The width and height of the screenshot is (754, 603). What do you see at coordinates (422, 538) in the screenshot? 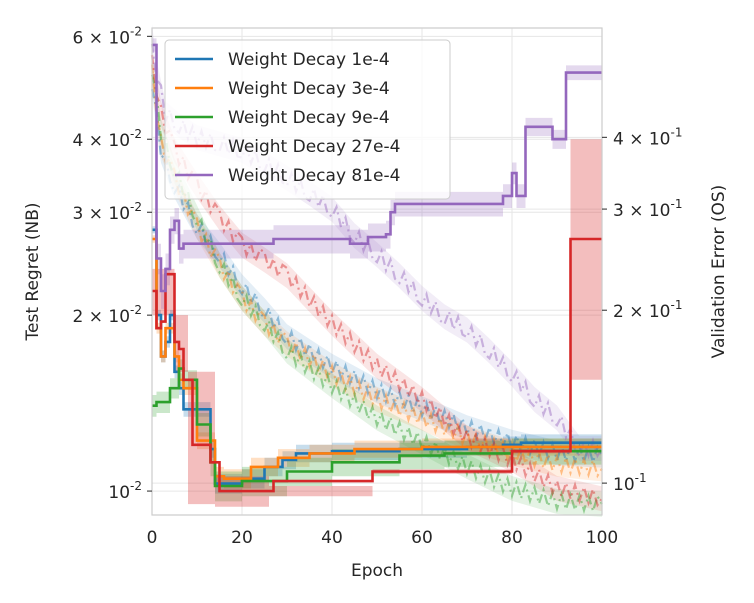
I see `x-tick-label: 60` at bounding box center [422, 538].